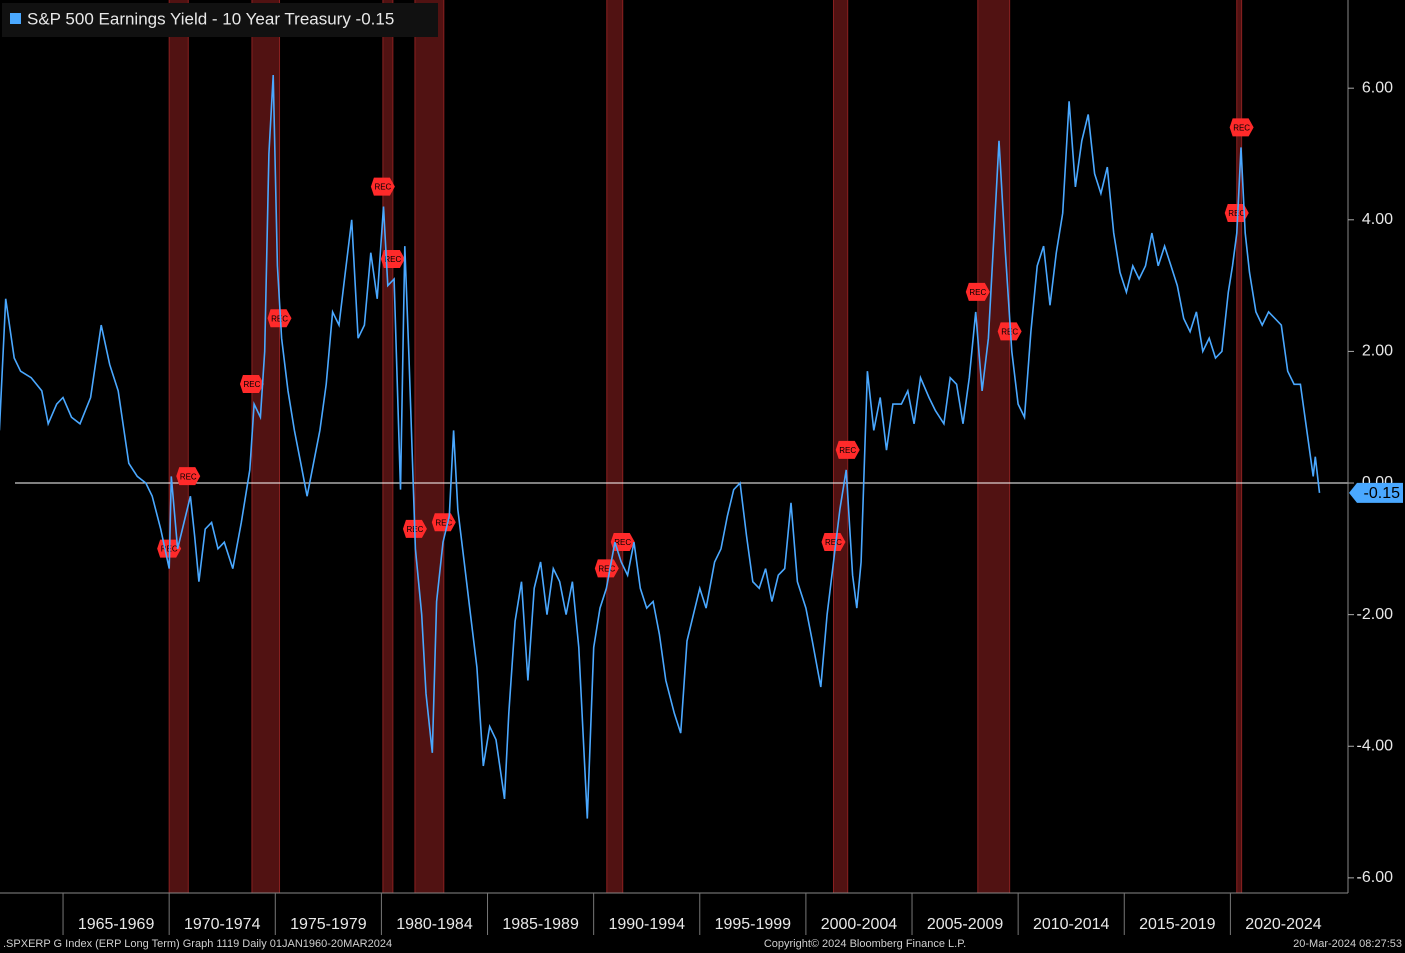 The image size is (1405, 953). Describe the element at coordinates (1375, 877) in the screenshot. I see `y-tick-label: -6.00` at that location.